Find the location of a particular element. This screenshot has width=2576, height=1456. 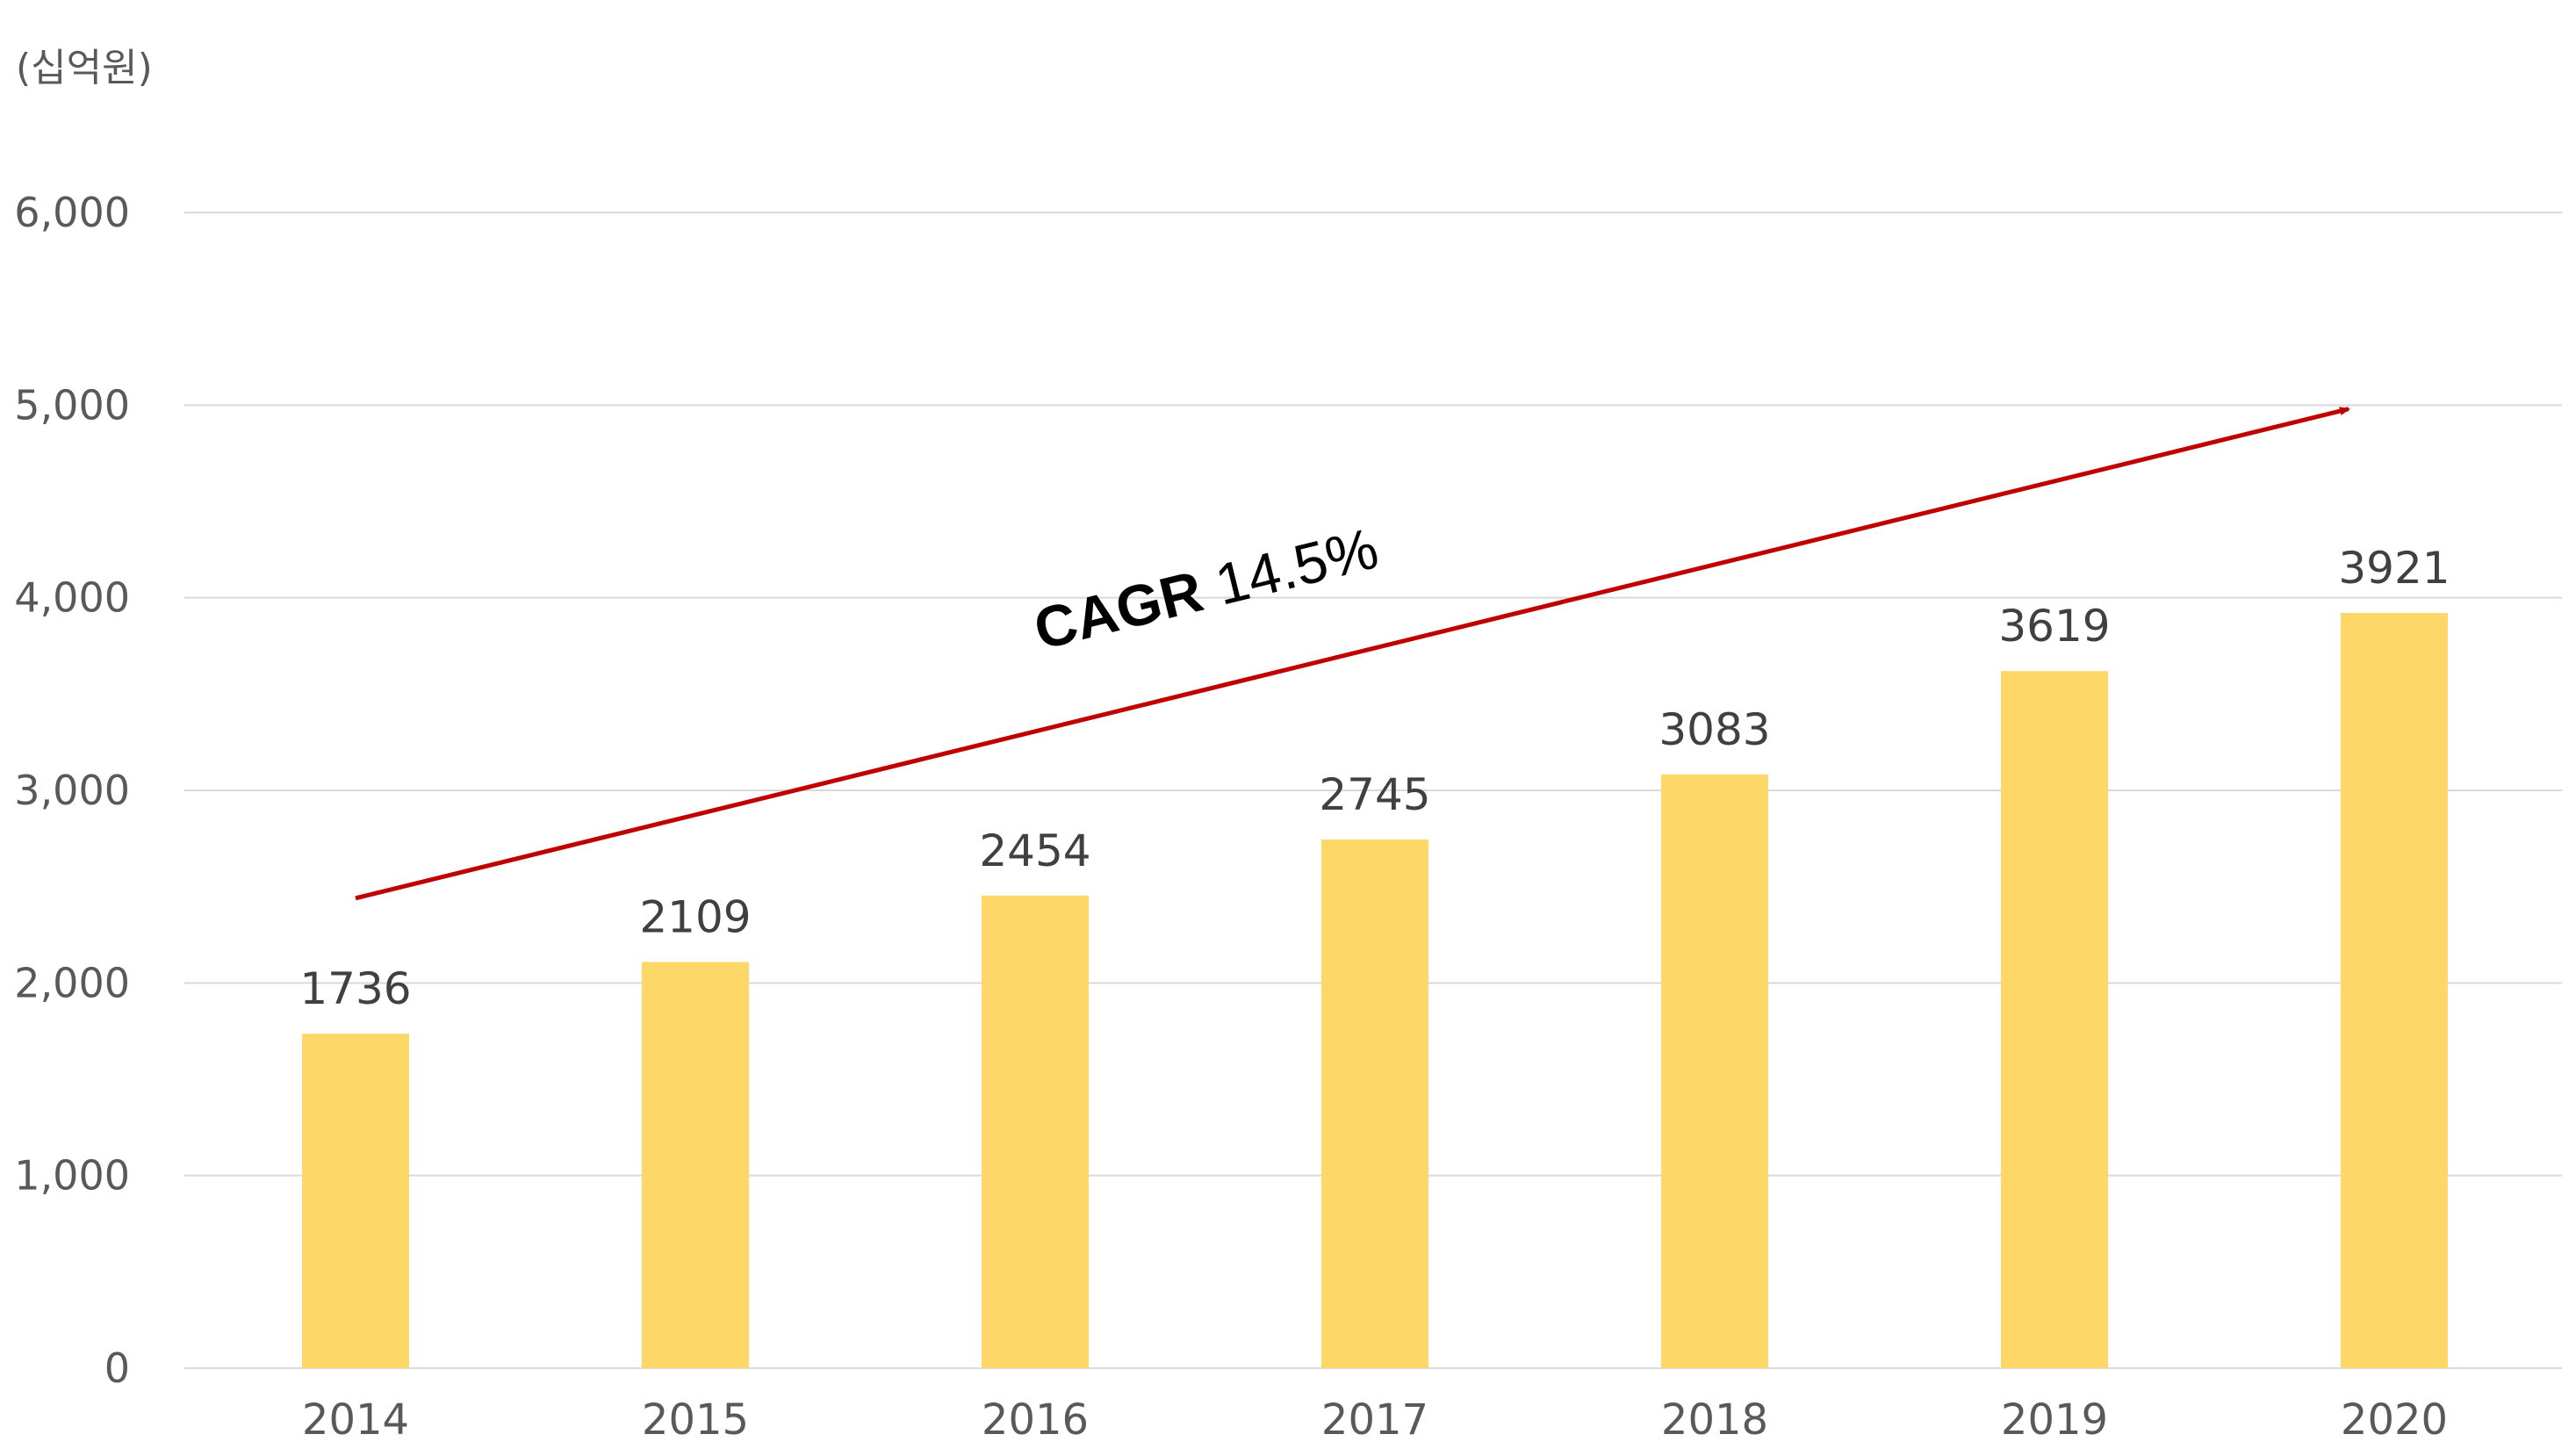

x-tick-label: 2019 is located at coordinates (2054, 1420).